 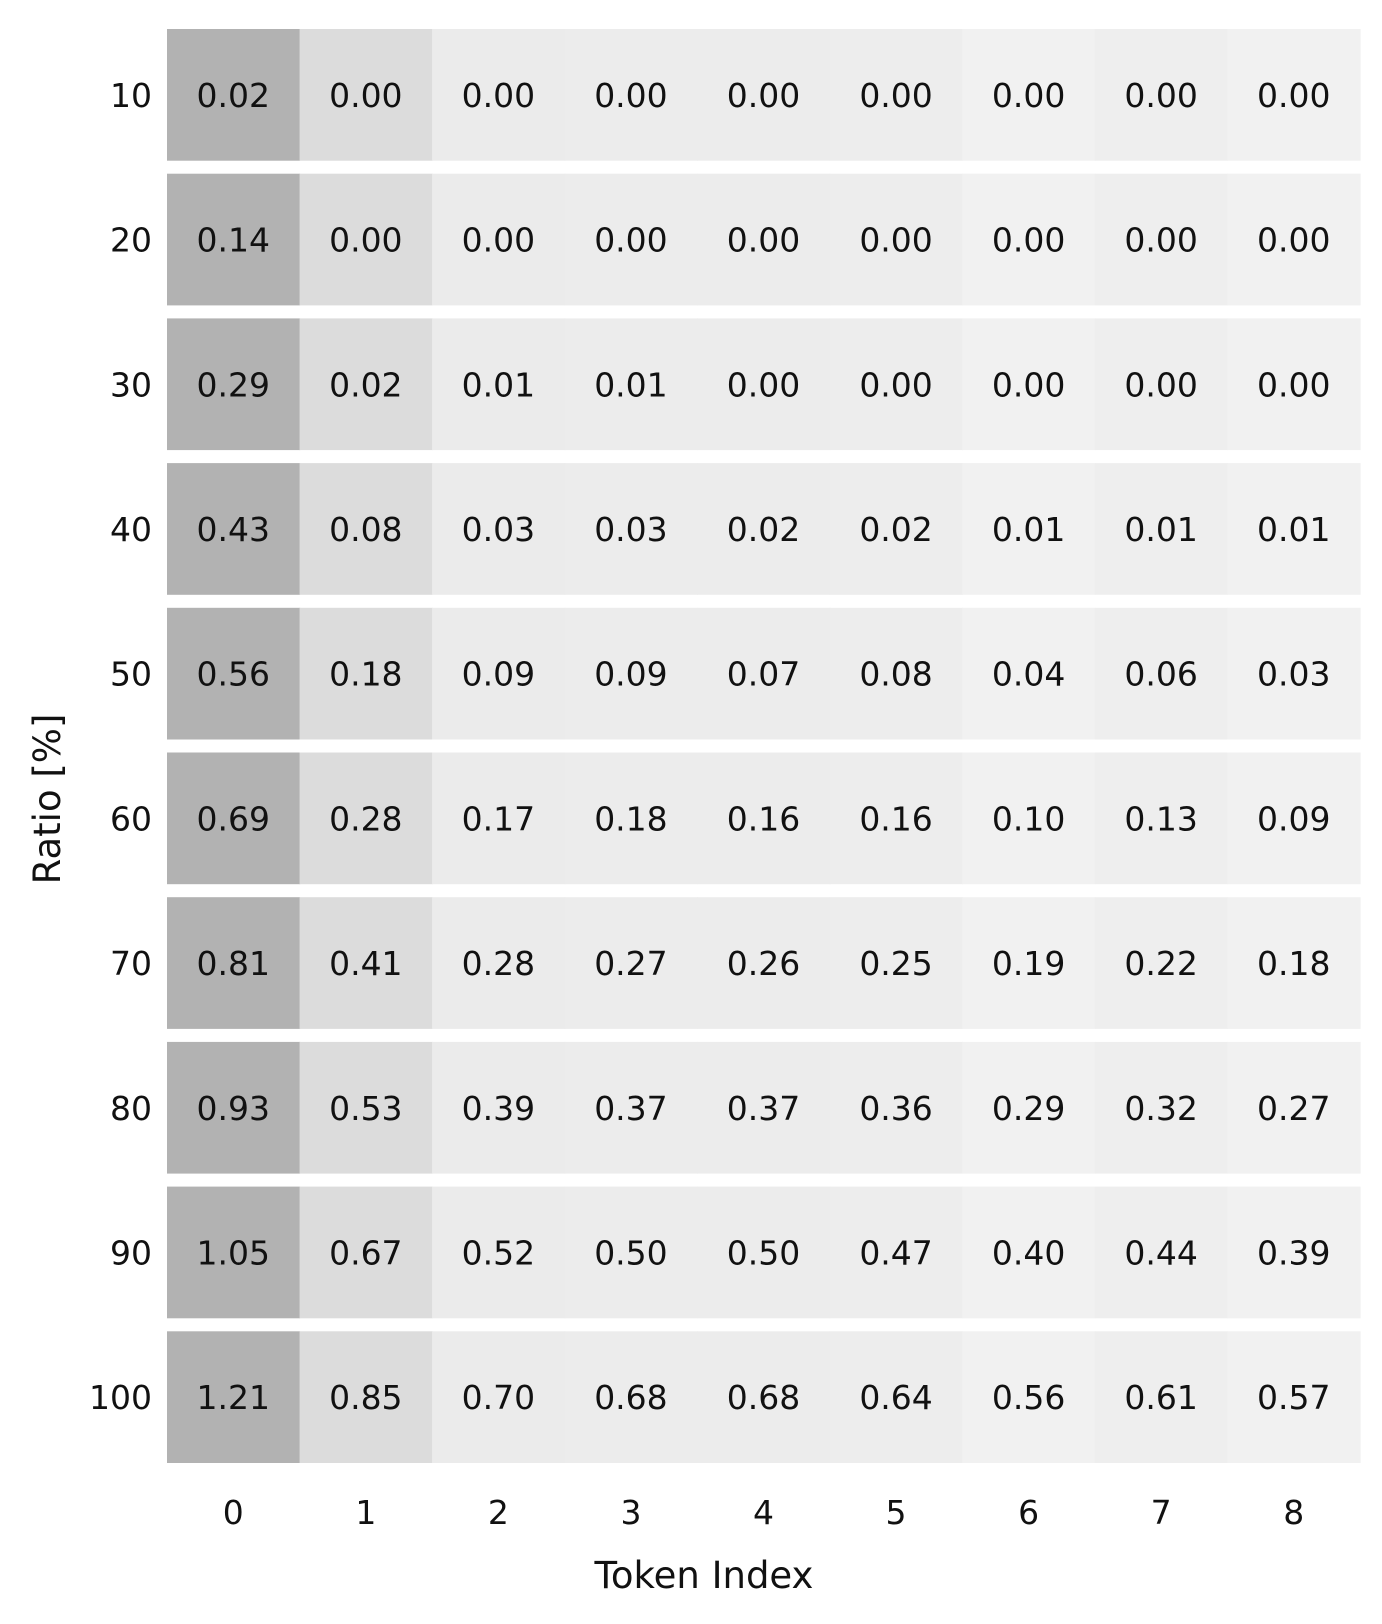 I want to click on cell-value-label: 0.28, so click(x=365, y=818).